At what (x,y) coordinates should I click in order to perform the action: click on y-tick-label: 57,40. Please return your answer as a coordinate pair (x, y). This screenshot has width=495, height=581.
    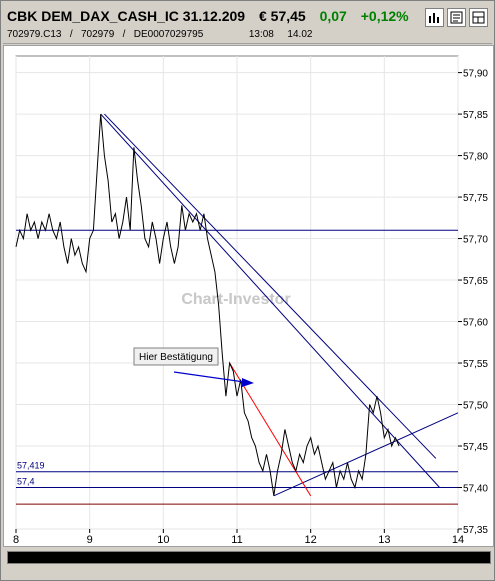
    Looking at the image, I should click on (475, 489).